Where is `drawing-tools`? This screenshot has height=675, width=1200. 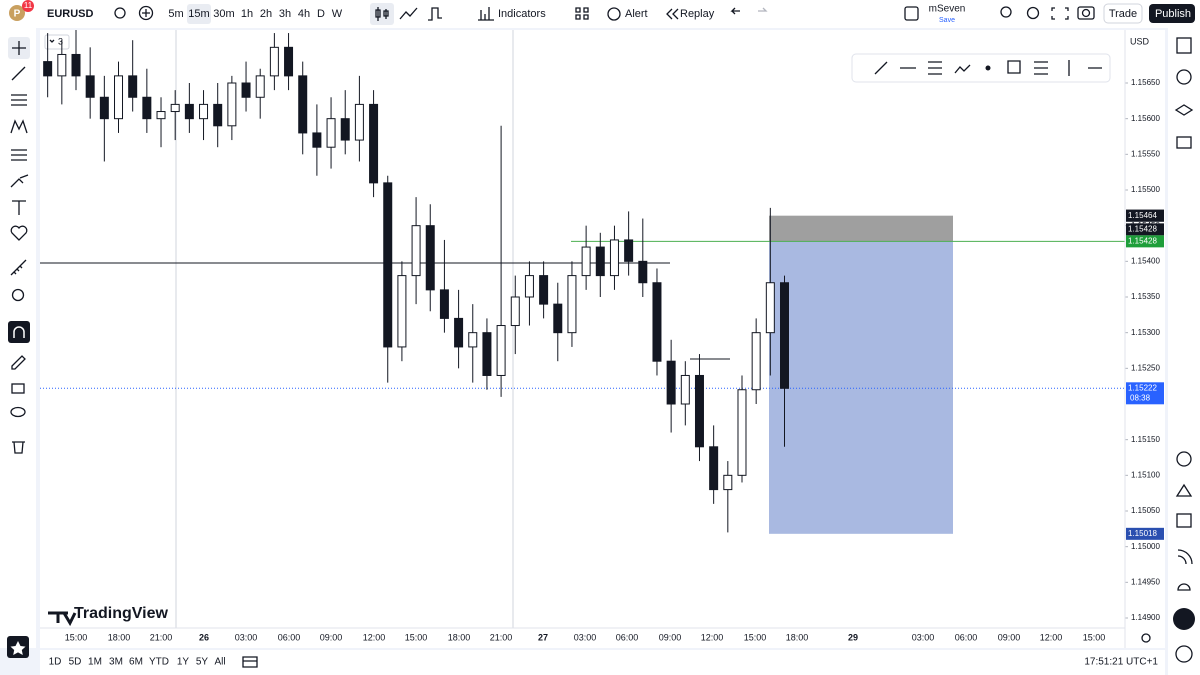 drawing-tools is located at coordinates (988, 68).